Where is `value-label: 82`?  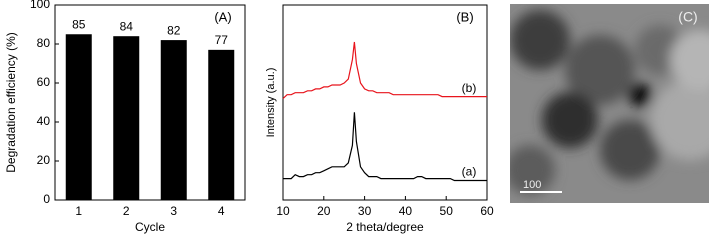
value-label: 82 is located at coordinates (174, 30).